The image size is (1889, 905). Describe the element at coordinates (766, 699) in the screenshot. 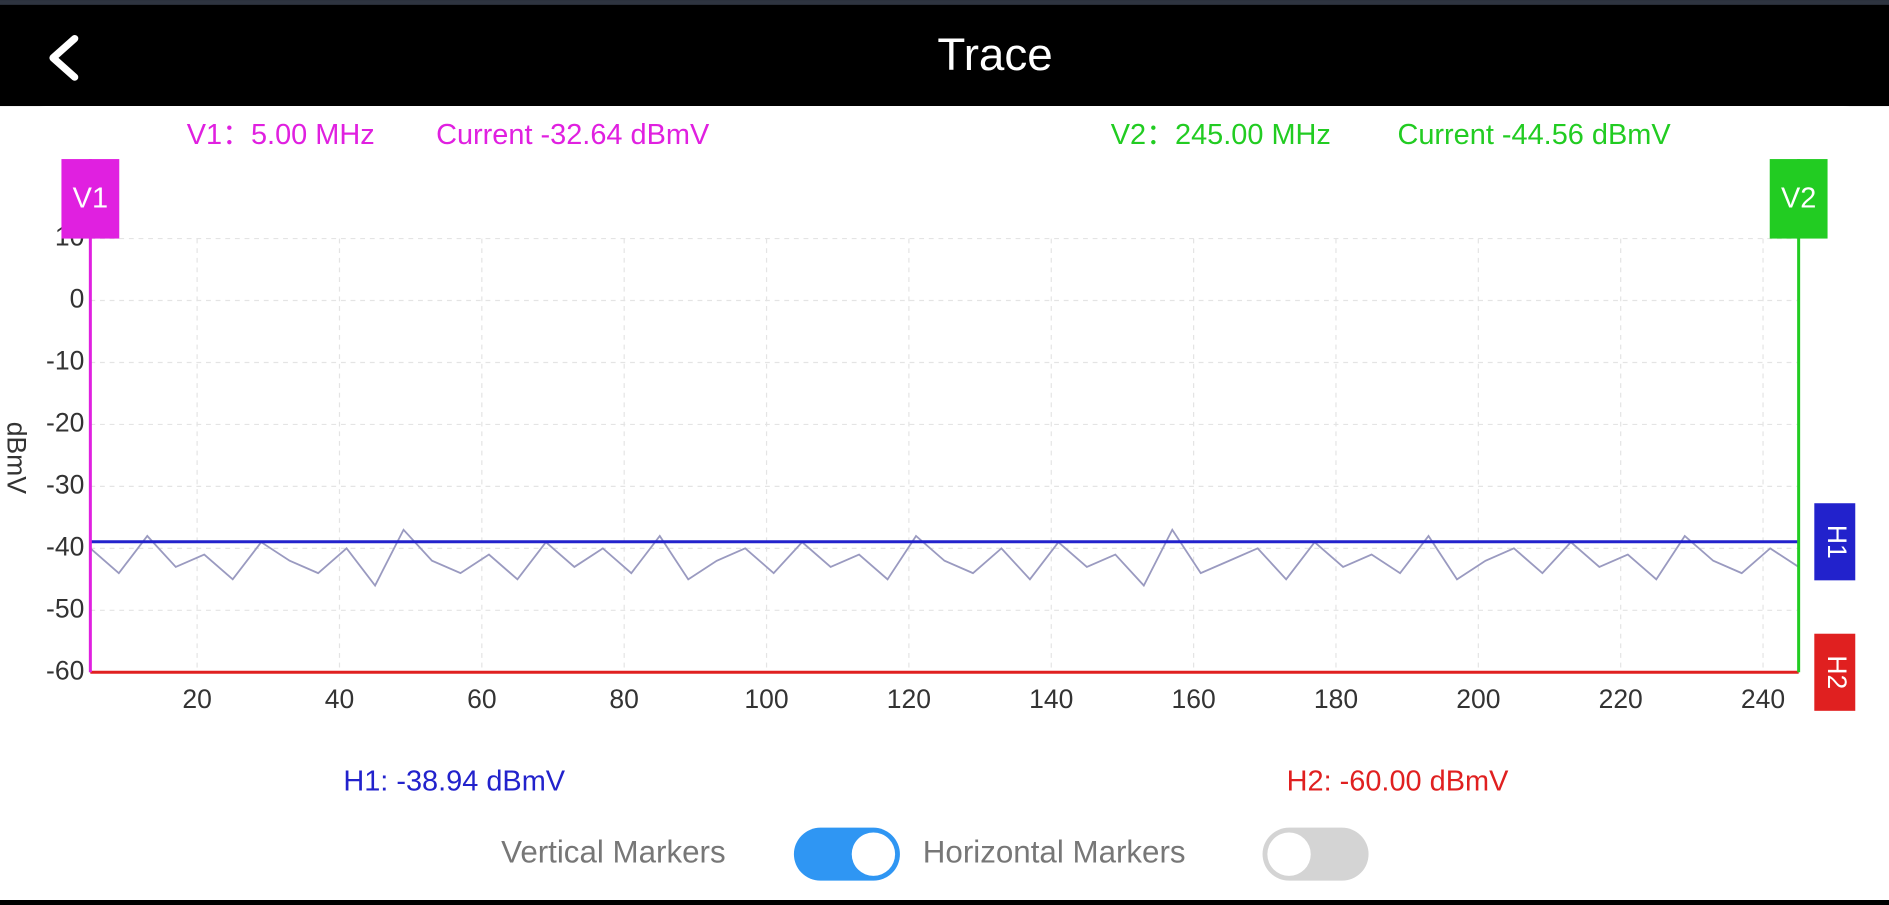

I see `x-tick-label: 100` at that location.